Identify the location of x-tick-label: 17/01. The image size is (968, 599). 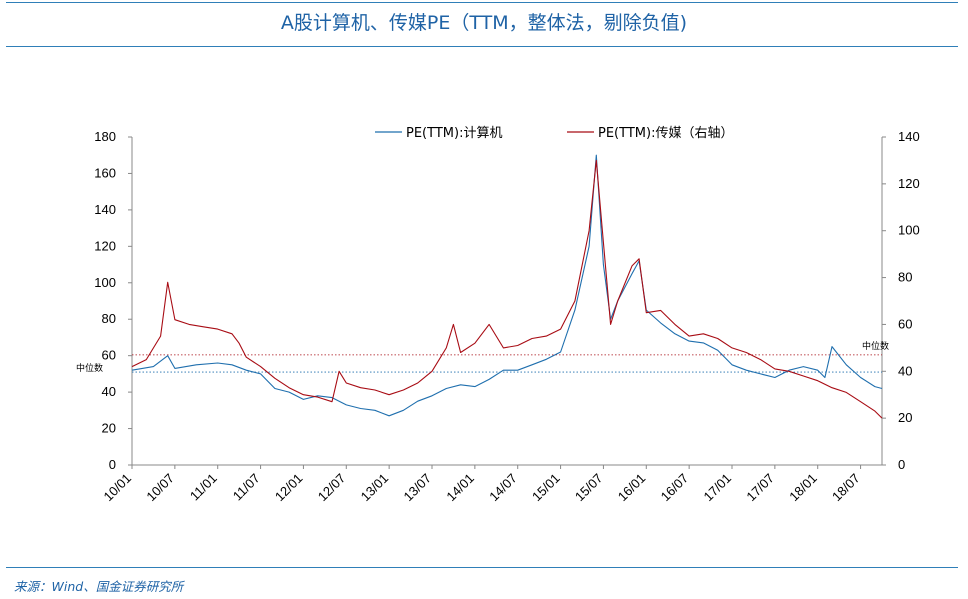
(718, 488).